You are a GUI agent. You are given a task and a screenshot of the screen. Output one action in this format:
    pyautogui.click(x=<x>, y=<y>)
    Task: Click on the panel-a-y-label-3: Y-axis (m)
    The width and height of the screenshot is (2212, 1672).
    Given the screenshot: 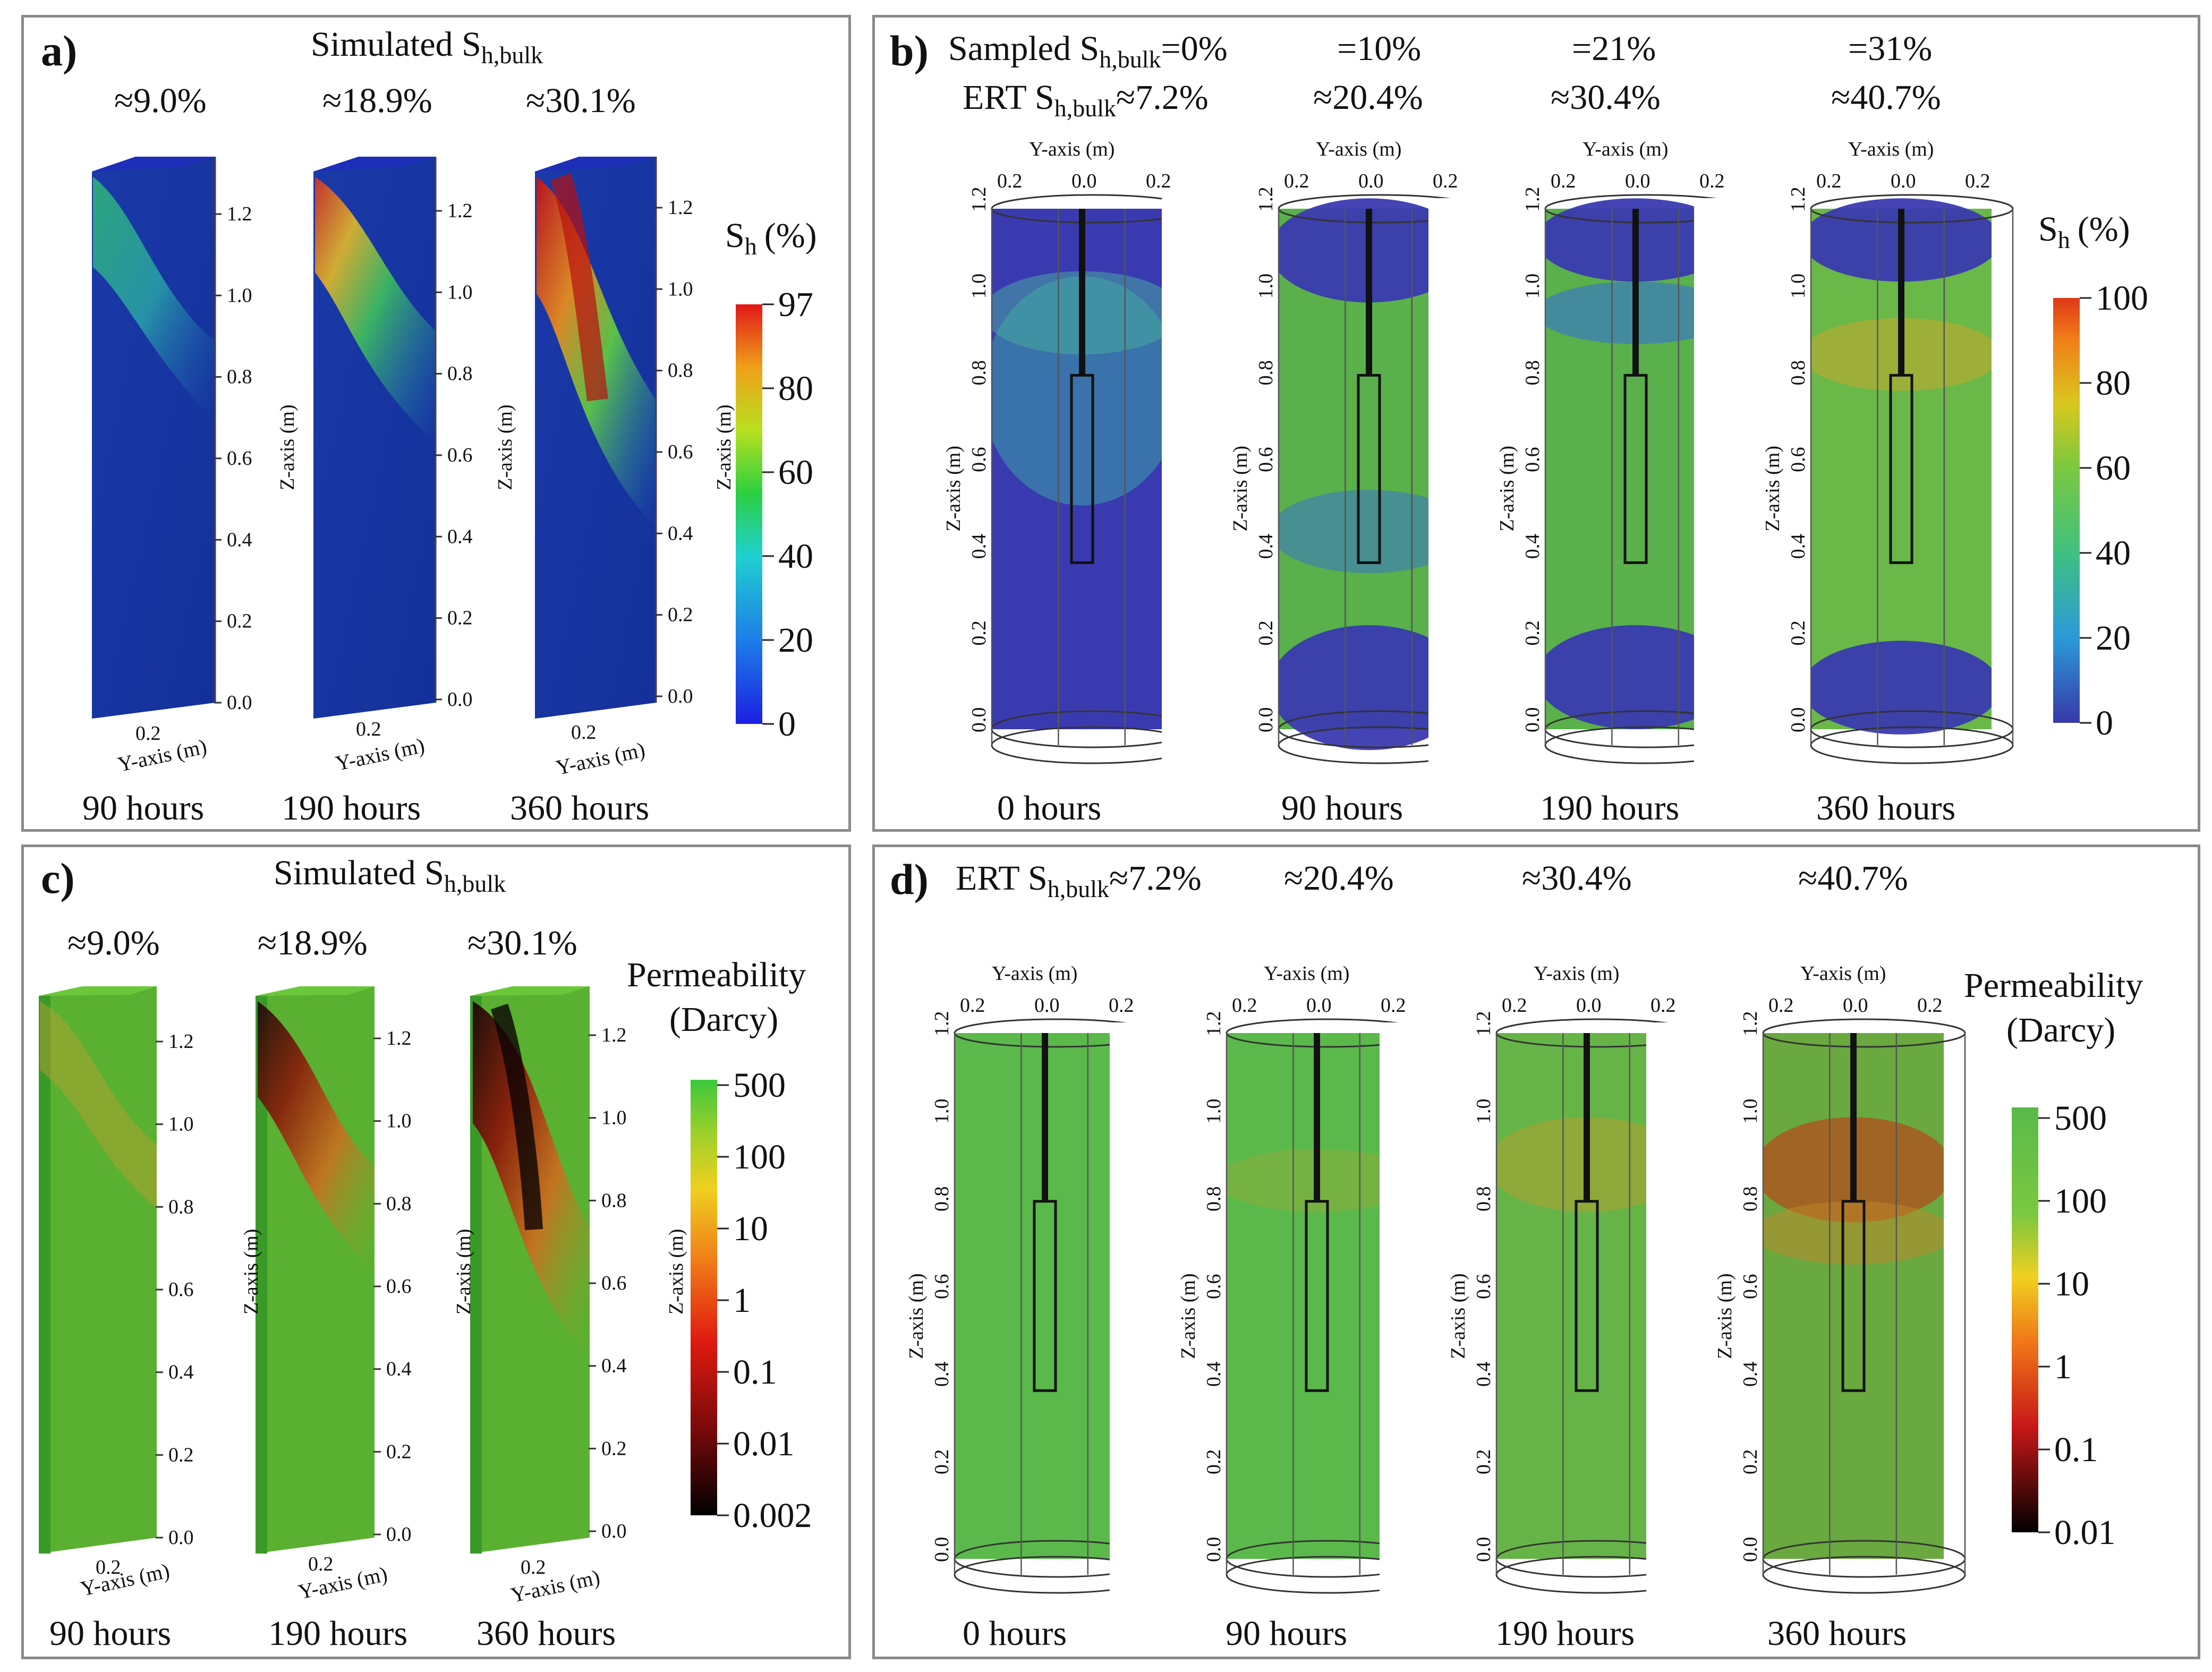 What is the action you would take?
    pyautogui.click(x=601, y=758)
    